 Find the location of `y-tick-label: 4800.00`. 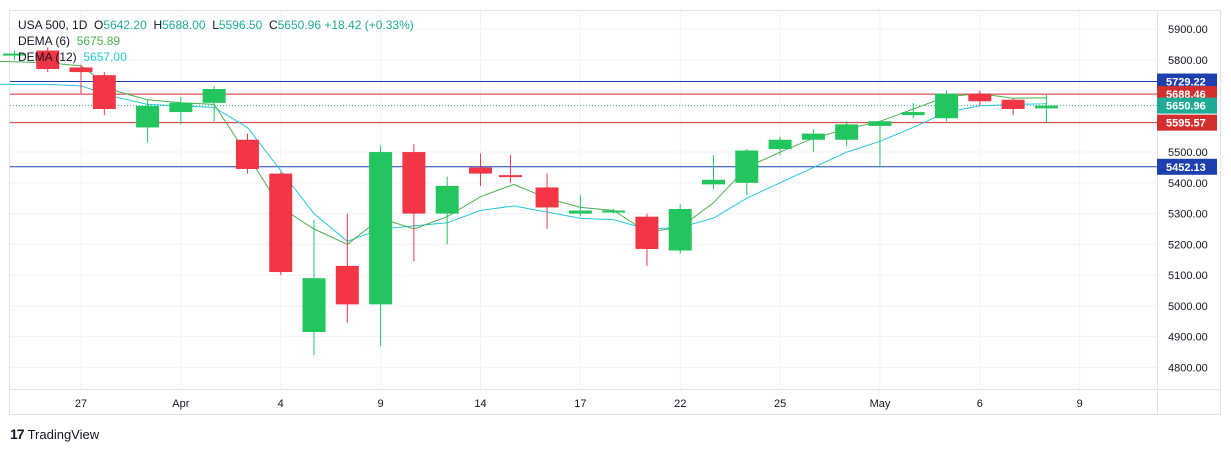

y-tick-label: 4800.00 is located at coordinates (1188, 368).